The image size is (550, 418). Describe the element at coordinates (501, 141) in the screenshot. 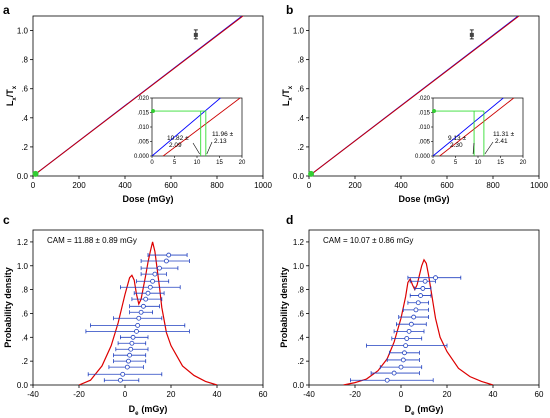

I see `inset-annotation: 2.41` at that location.